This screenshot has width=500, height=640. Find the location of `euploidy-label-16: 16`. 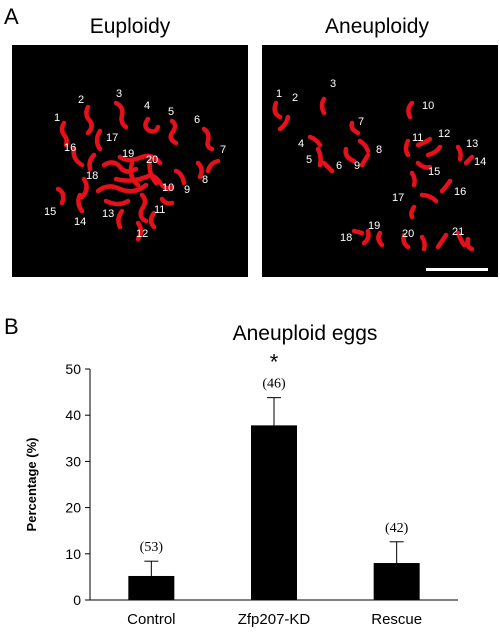

euploidy-label-16: 16 is located at coordinates (70, 148).